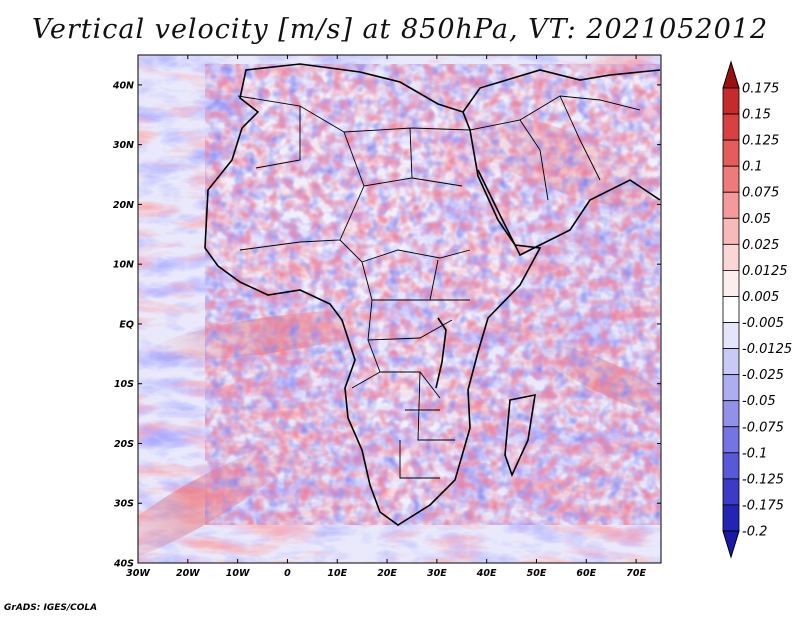 This screenshot has width=800, height=618. What do you see at coordinates (123, 564) in the screenshot?
I see `lat-tick-label: 40S` at bounding box center [123, 564].